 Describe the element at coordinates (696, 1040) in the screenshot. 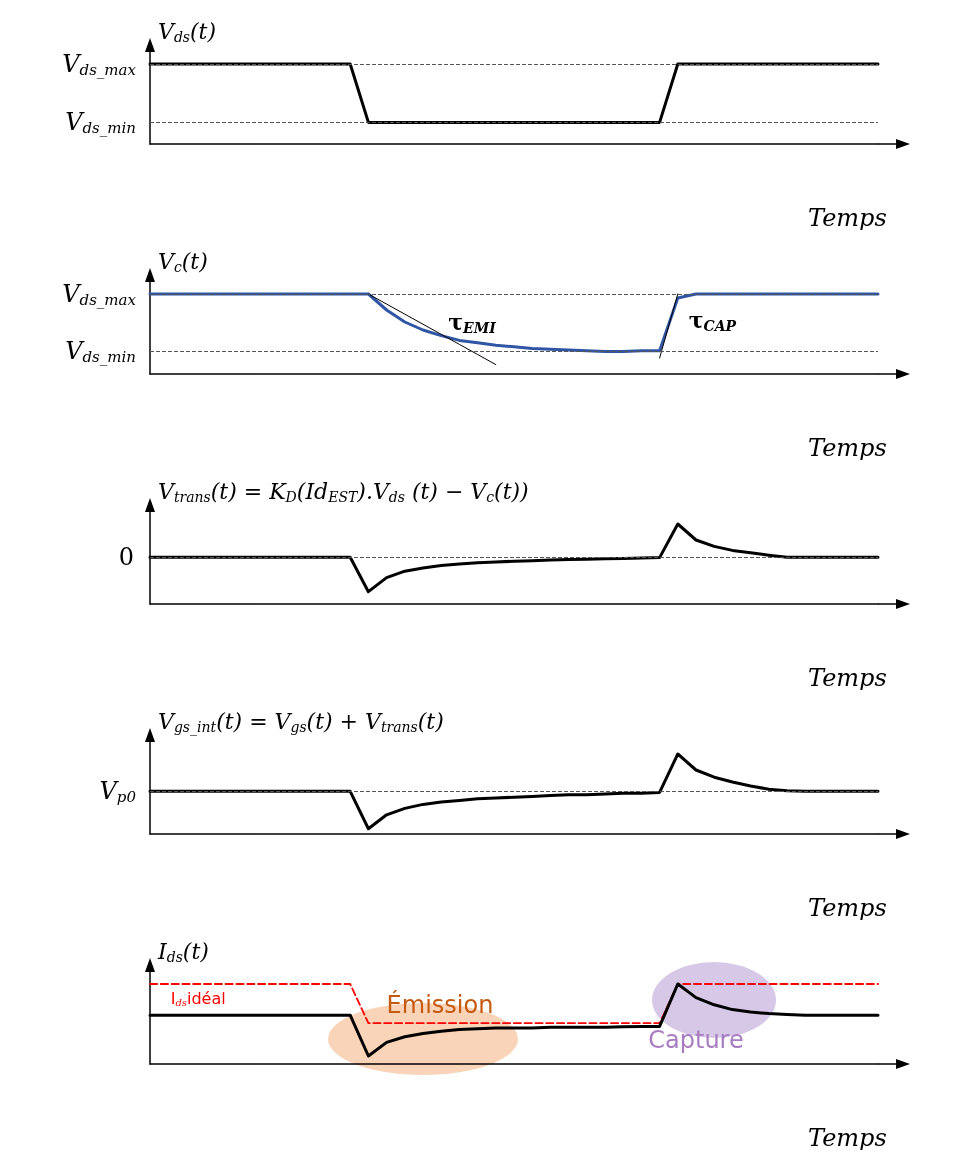

I see `annotation: Capture` at that location.